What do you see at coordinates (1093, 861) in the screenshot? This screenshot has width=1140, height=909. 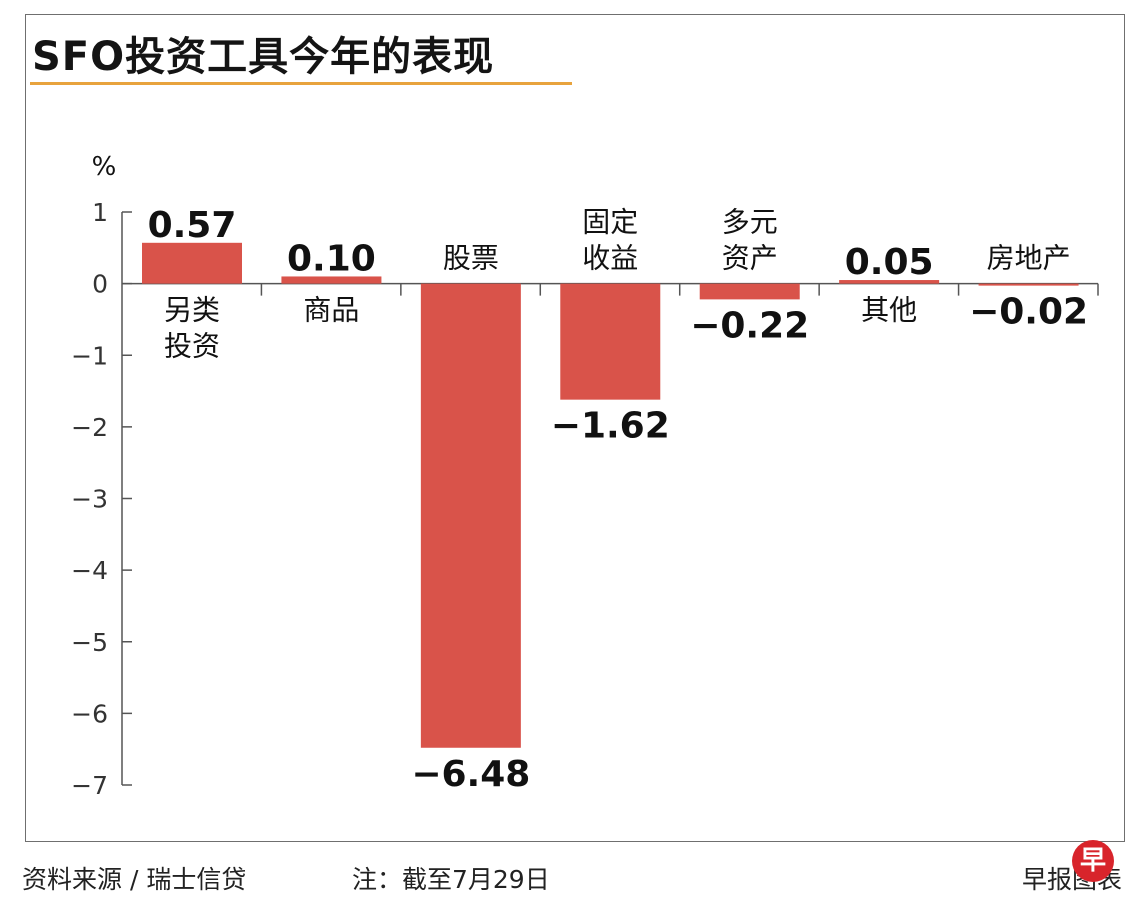 I see `zaobao-logo: 早` at bounding box center [1093, 861].